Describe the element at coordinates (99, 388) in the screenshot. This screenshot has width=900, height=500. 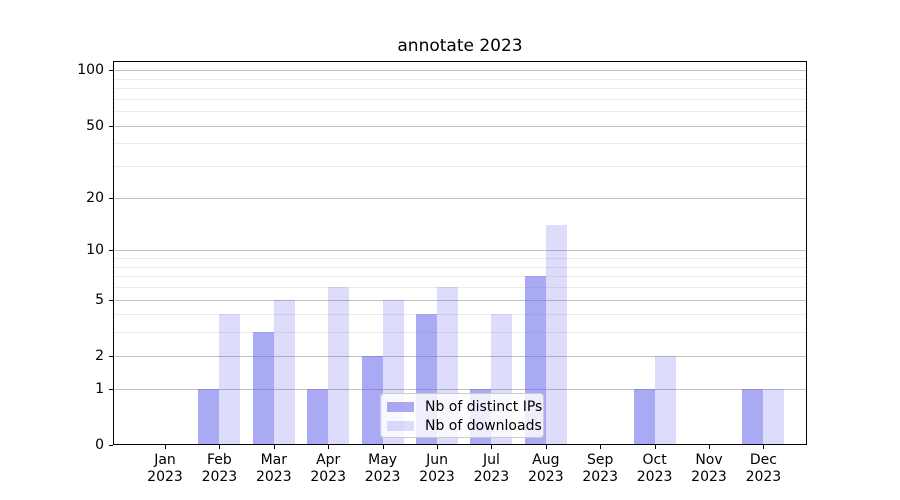
I see `y-tick-label-1: 1` at that location.